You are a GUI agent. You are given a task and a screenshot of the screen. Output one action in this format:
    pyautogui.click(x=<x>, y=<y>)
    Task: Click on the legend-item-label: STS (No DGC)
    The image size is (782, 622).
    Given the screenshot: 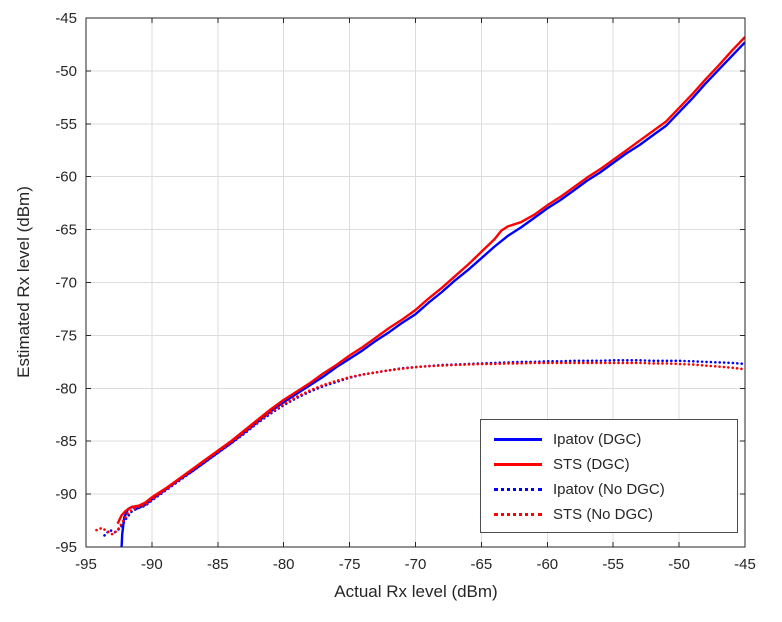 What is the action you would take?
    pyautogui.click(x=603, y=514)
    